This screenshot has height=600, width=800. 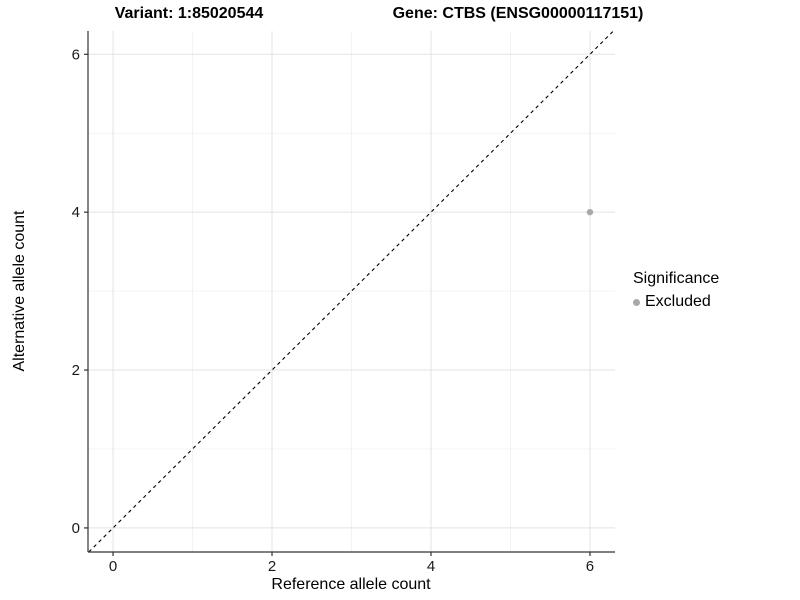 What do you see at coordinates (76, 212) in the screenshot?
I see `y-tick-label: 4` at bounding box center [76, 212].